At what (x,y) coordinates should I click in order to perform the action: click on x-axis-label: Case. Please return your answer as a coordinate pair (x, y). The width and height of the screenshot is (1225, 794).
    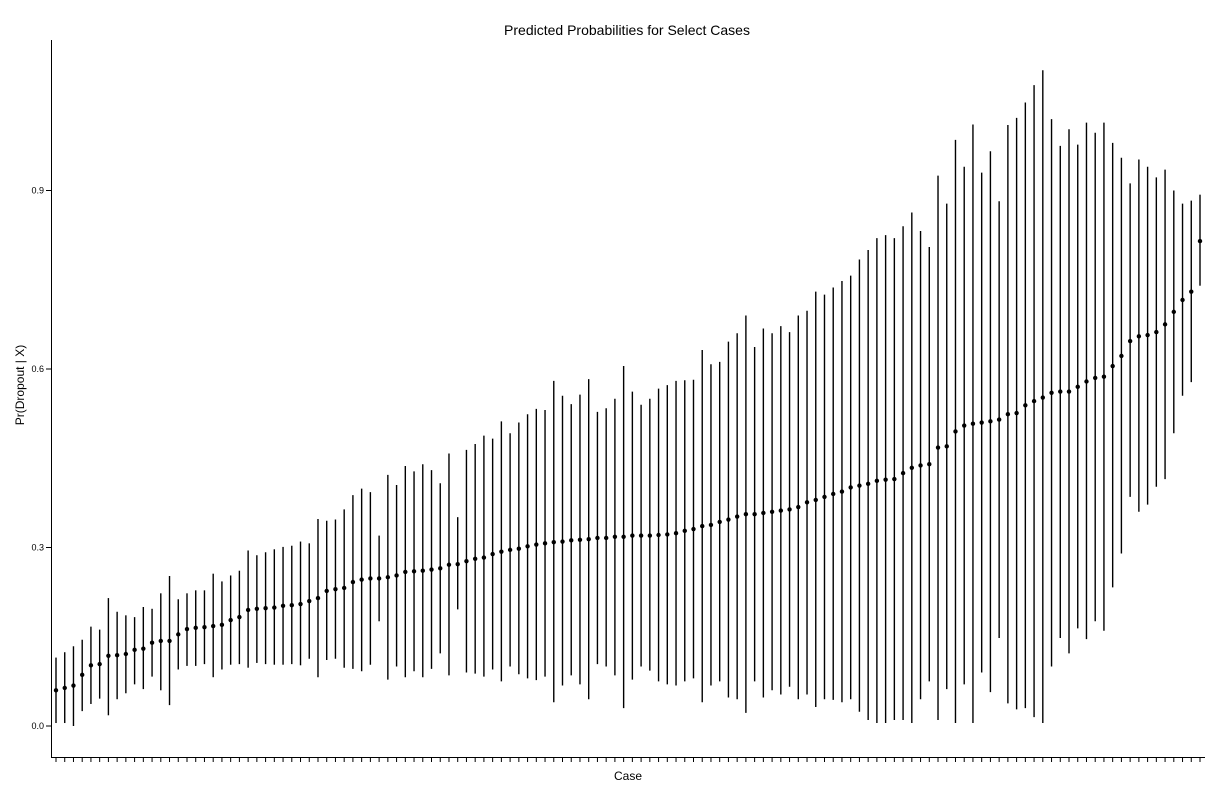
    Looking at the image, I should click on (628, 776).